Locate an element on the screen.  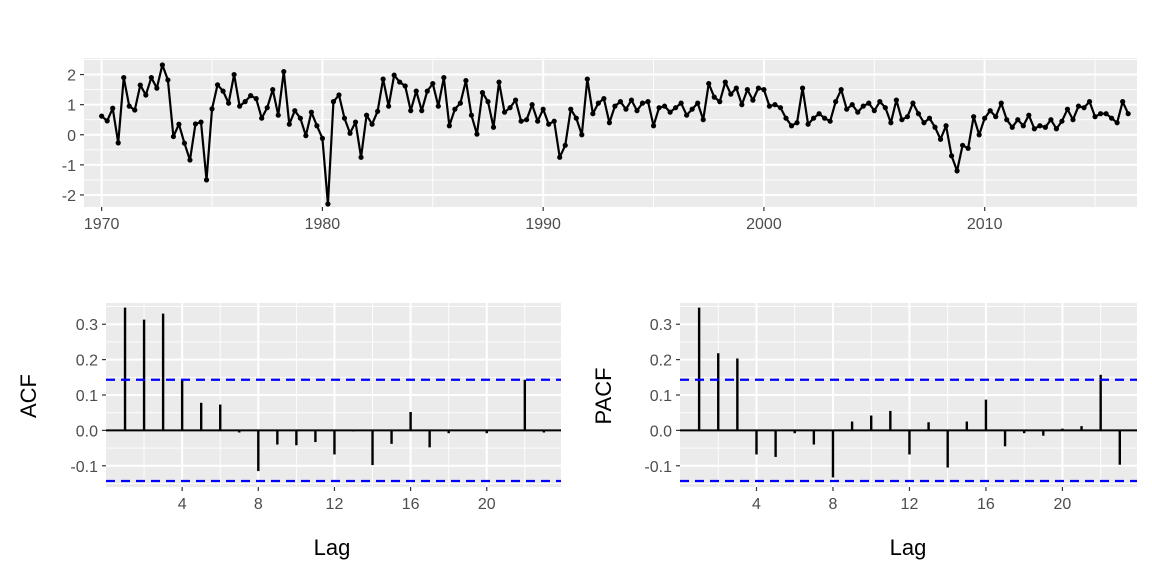
pacf-x-tick-label: 12 is located at coordinates (910, 504).